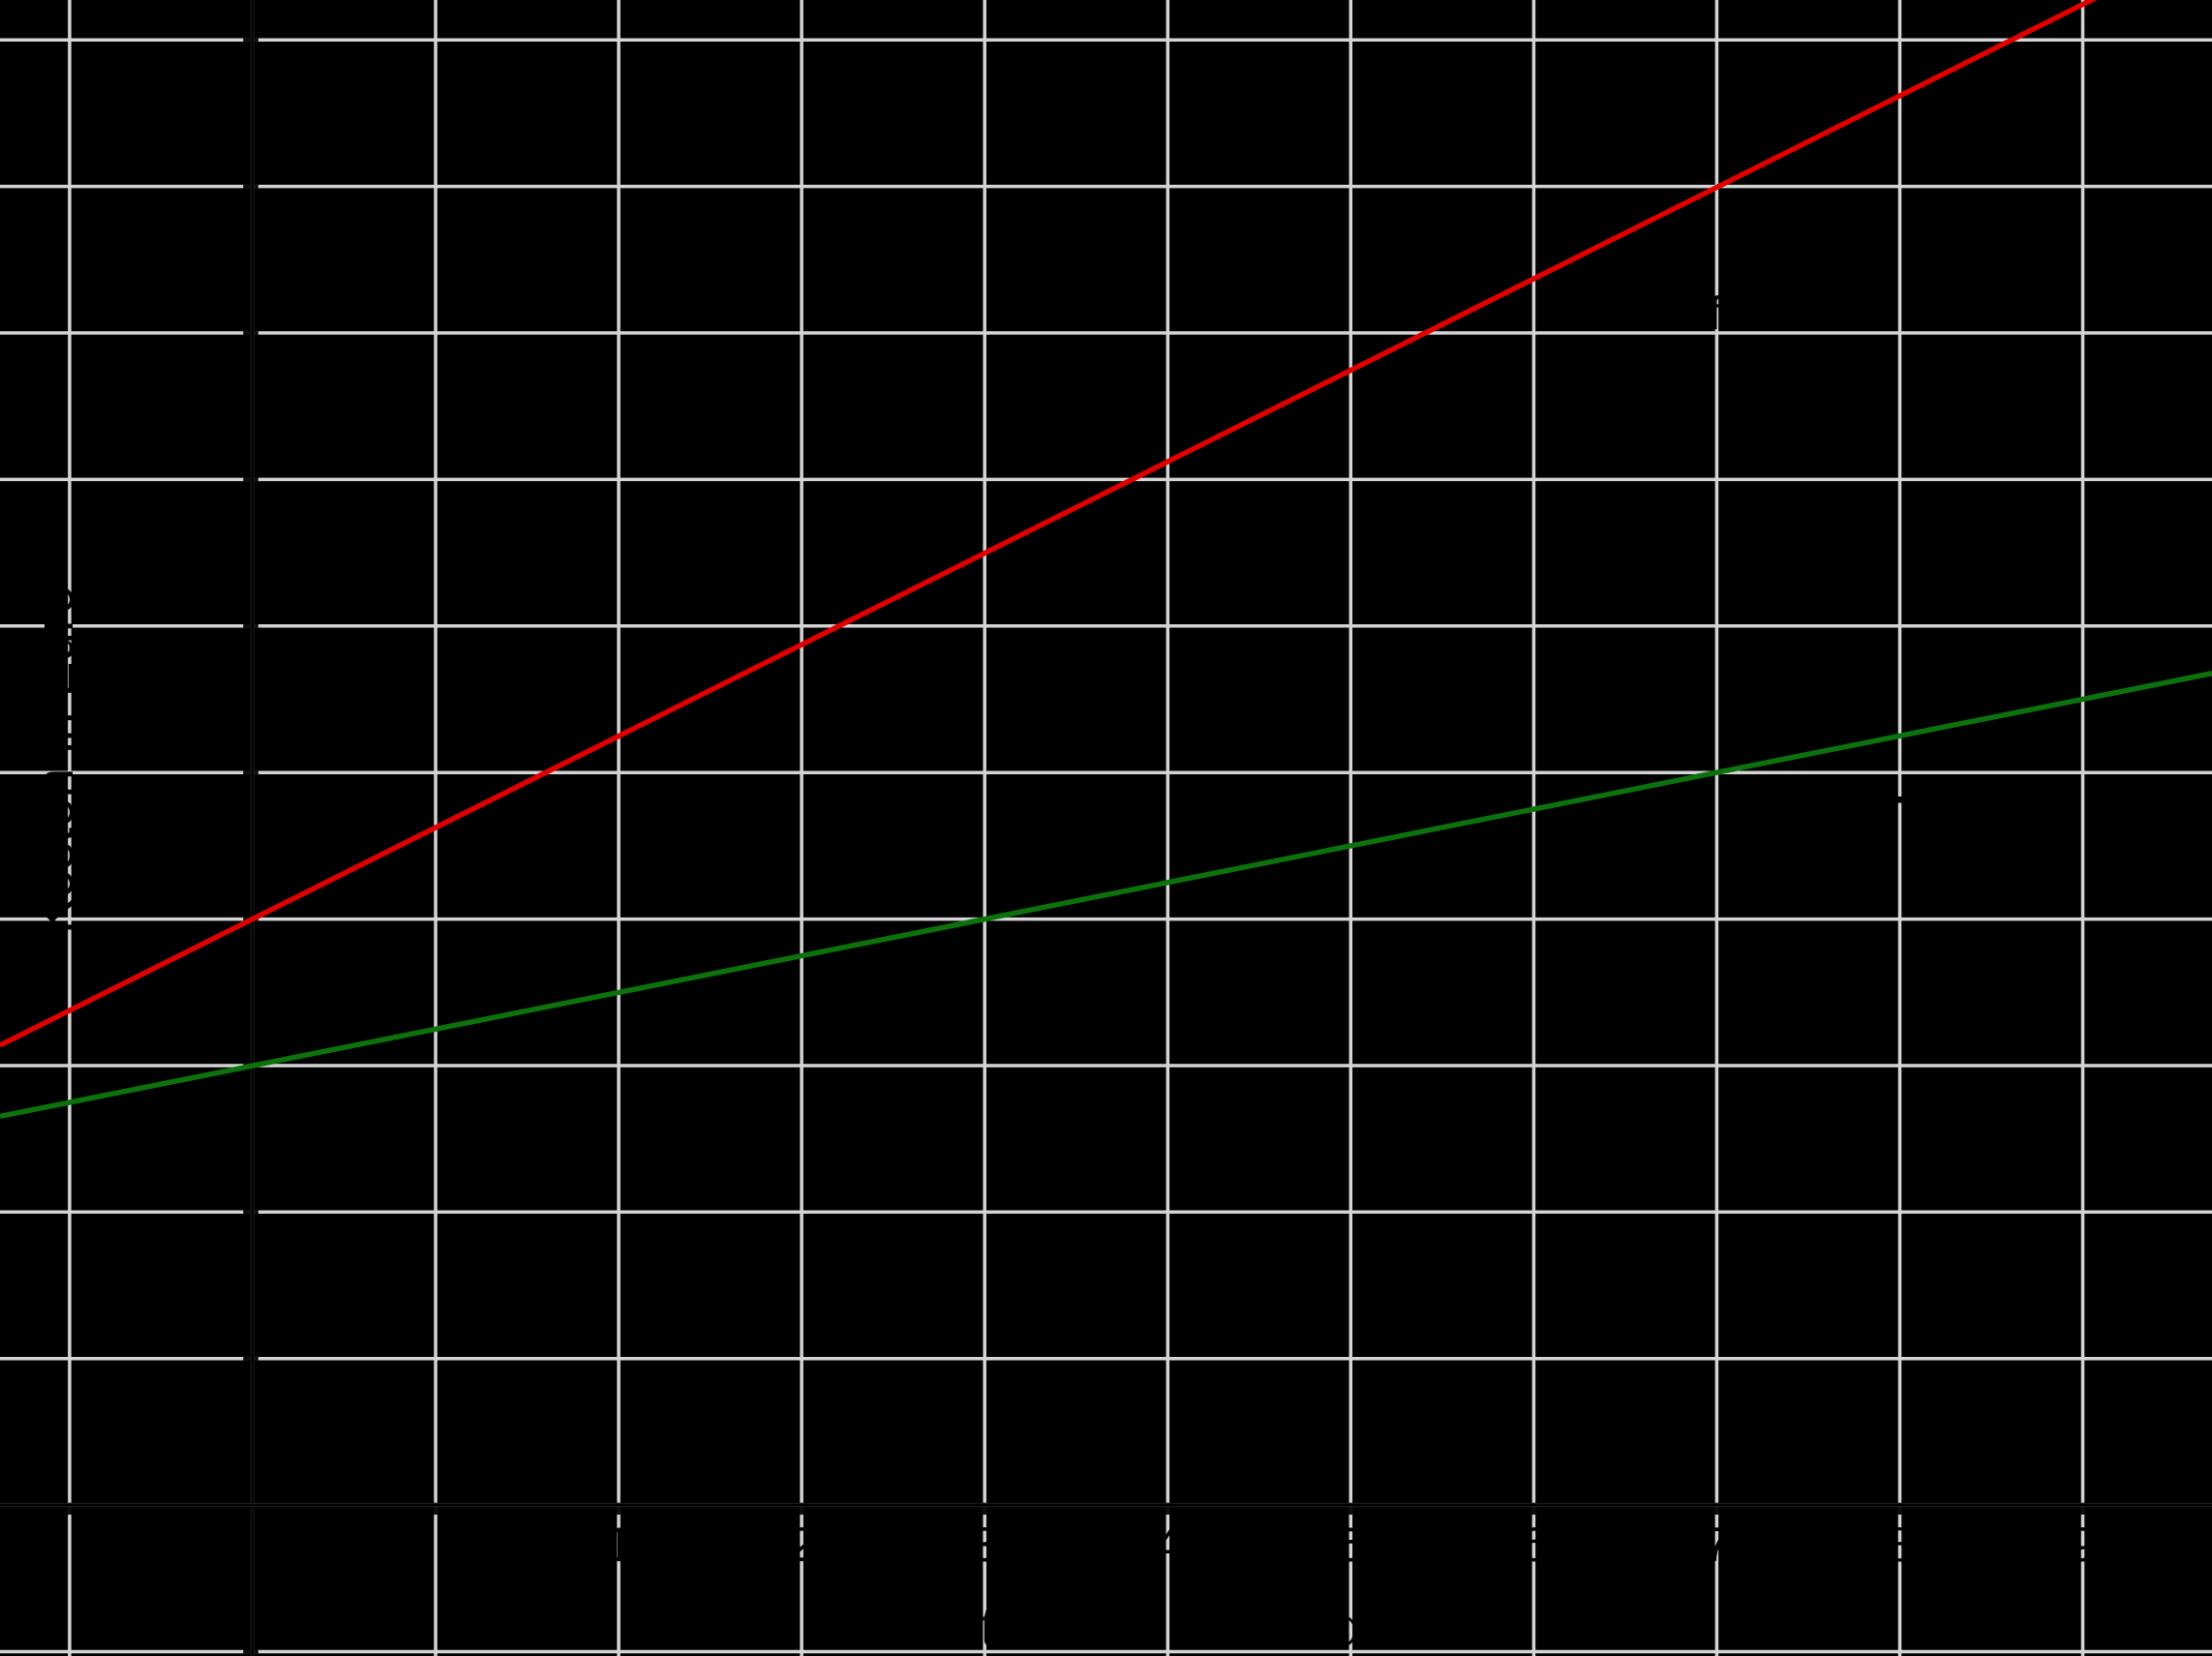  What do you see at coordinates (950, 1626) in the screenshot?
I see `svg-text: Zeit` at bounding box center [950, 1626].